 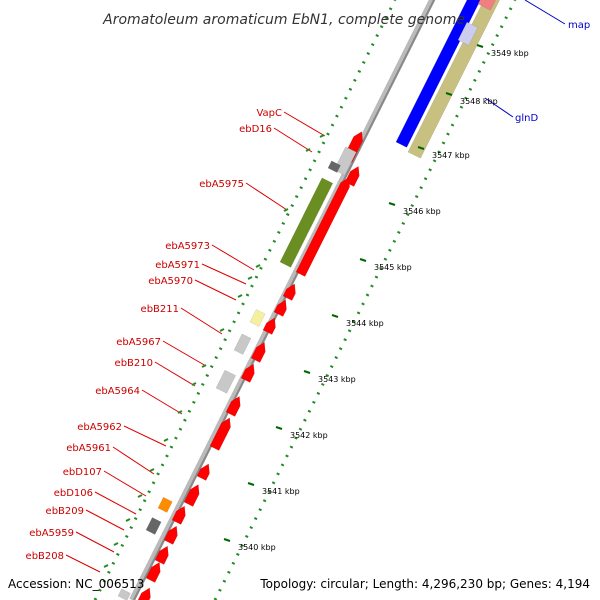 I want to click on feature-ebd106, so click(x=153, y=526).